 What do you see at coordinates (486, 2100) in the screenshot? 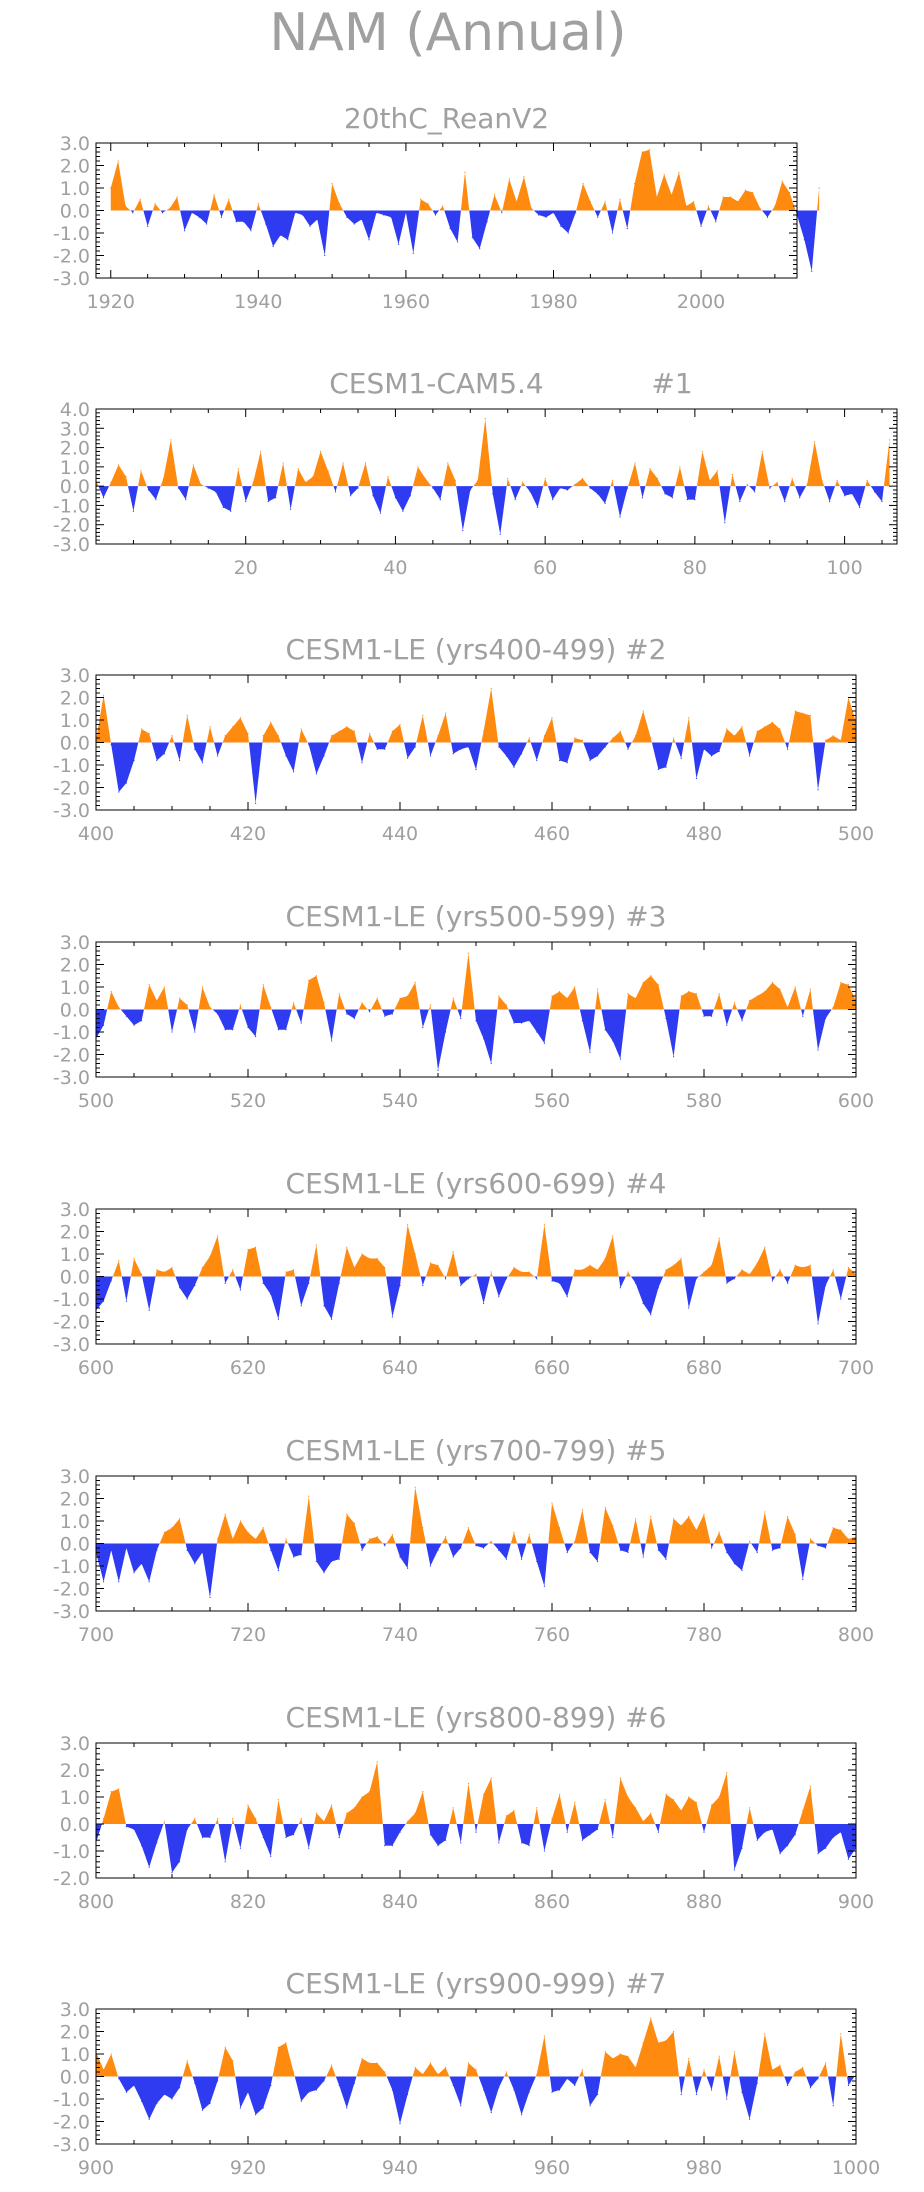
I see `negative-anomaly-area` at bounding box center [486, 2100].